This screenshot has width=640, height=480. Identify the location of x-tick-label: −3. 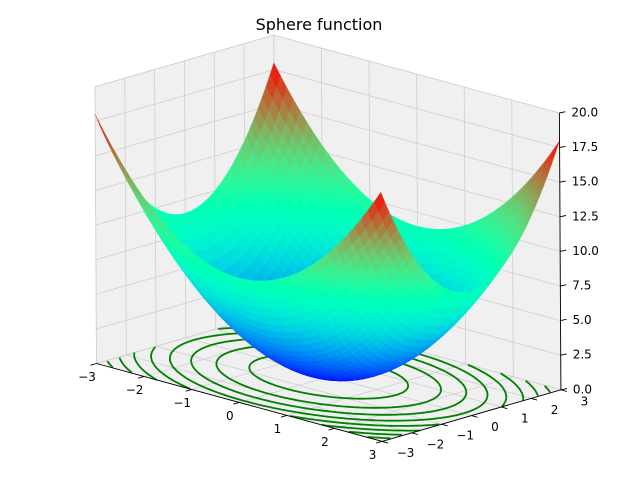
(87, 377).